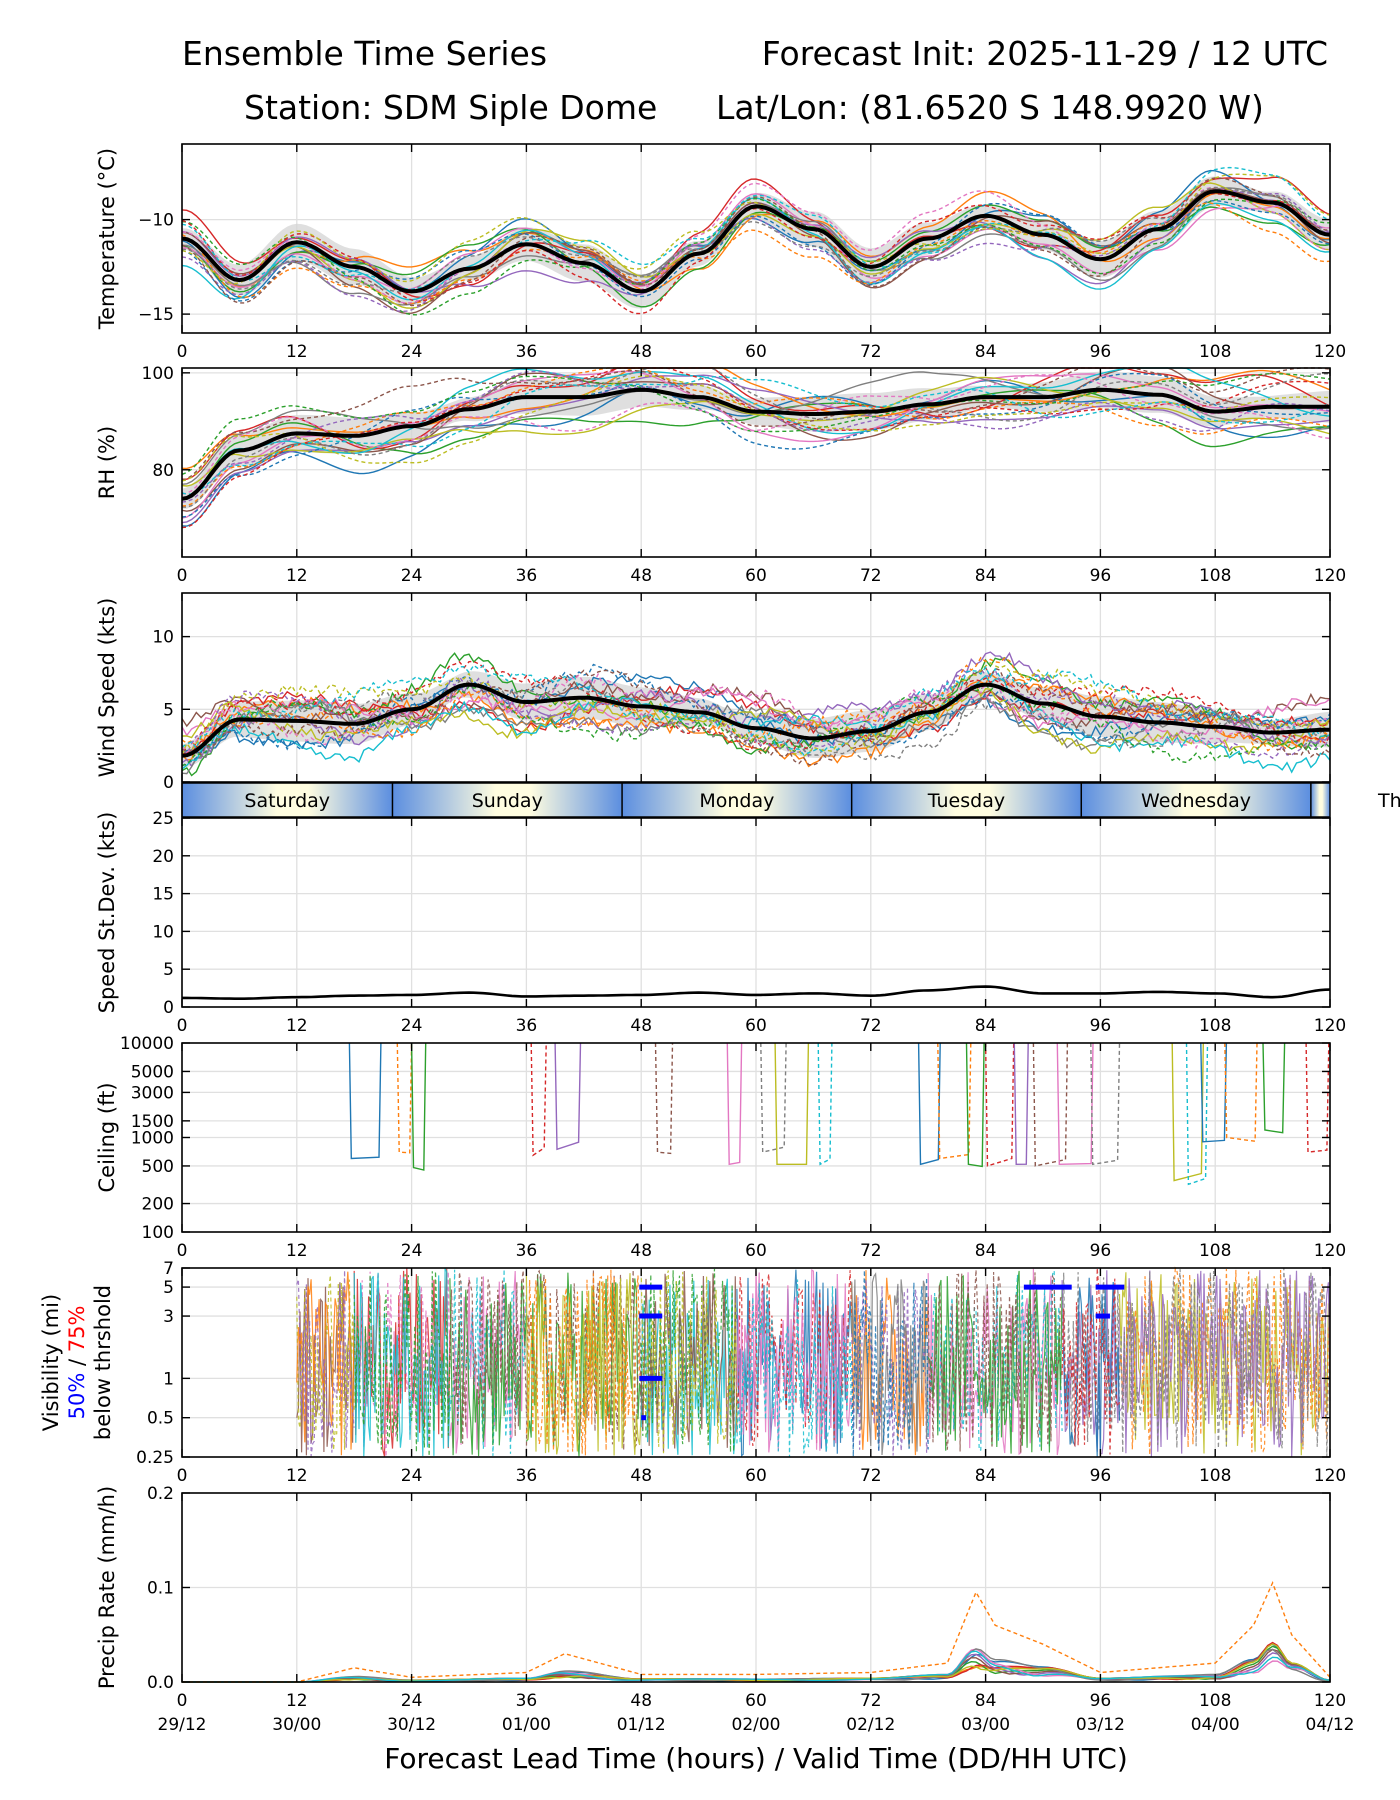 This screenshot has height=1800, width=1400. I want to click on y-axis-label-percent: 50% / 75%, so click(77, 1363).